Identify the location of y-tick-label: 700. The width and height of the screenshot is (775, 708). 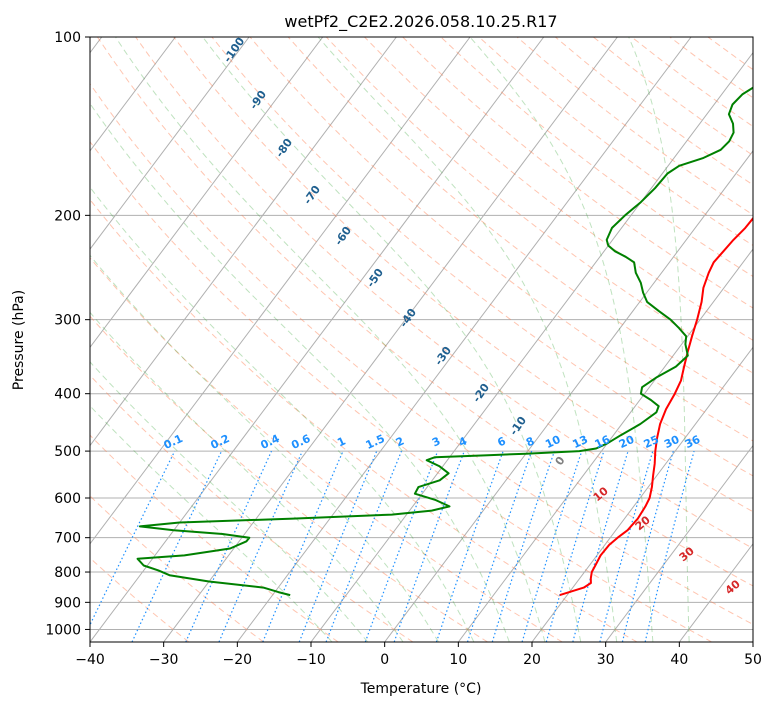
(67, 539).